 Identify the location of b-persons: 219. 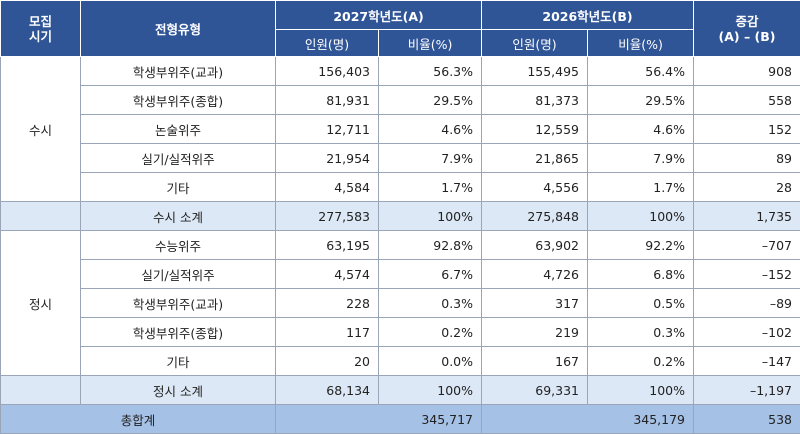
(535, 332).